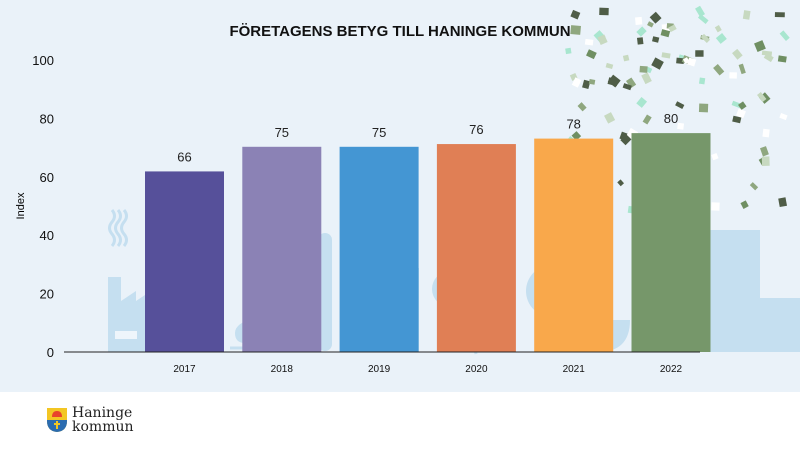 This screenshot has height=450, width=800. What do you see at coordinates (47, 118) in the screenshot?
I see `y-tick-label: 80` at bounding box center [47, 118].